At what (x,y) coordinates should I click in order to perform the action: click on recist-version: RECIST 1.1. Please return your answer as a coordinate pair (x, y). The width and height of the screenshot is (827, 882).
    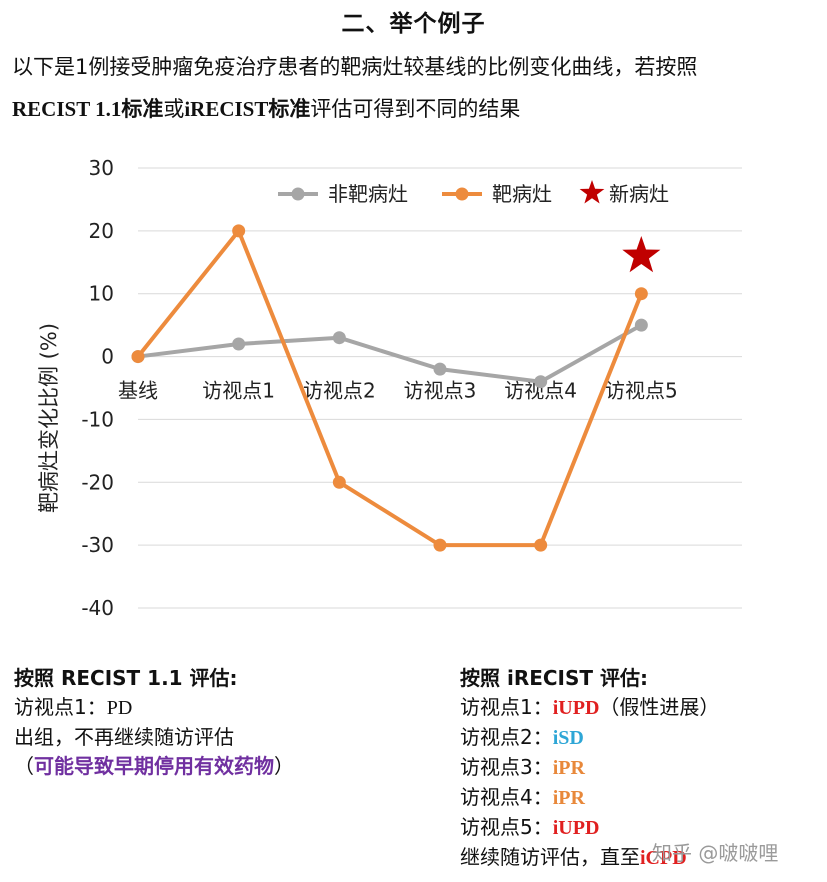
    Looking at the image, I should click on (67, 109).